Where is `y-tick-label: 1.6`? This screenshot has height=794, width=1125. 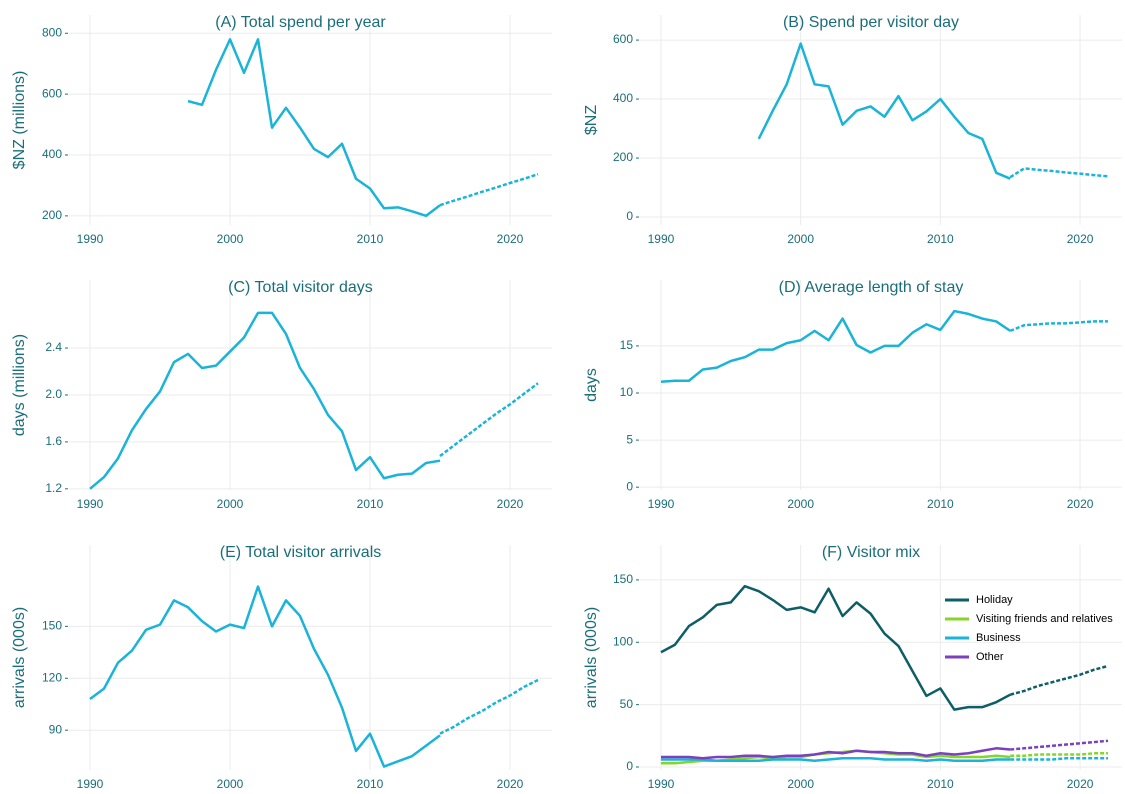
y-tick-label: 1.6 is located at coordinates (53, 441).